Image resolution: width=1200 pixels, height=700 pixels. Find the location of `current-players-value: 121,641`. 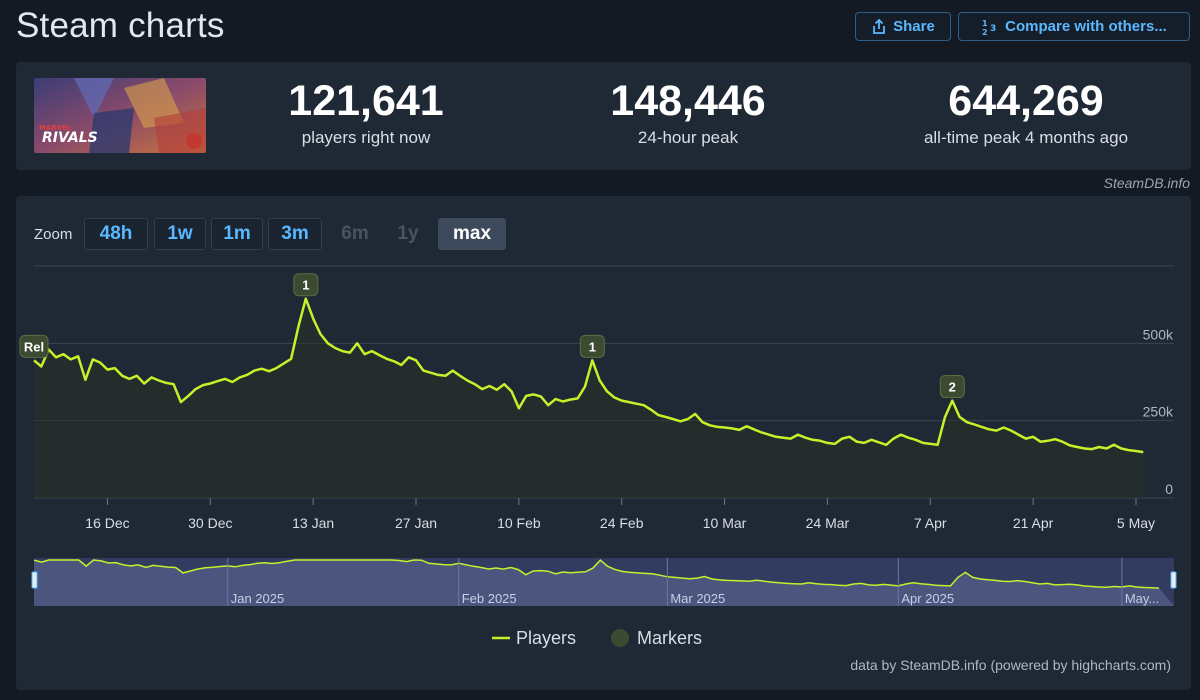

current-players-value: 121,641 is located at coordinates (366, 101).